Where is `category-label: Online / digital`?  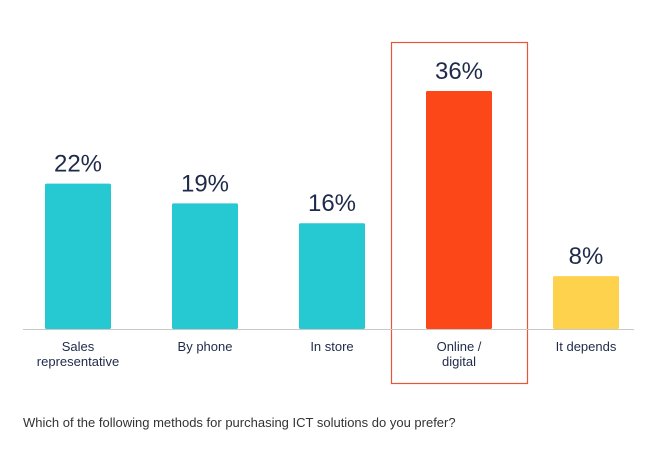 category-label: Online / digital is located at coordinates (459, 354).